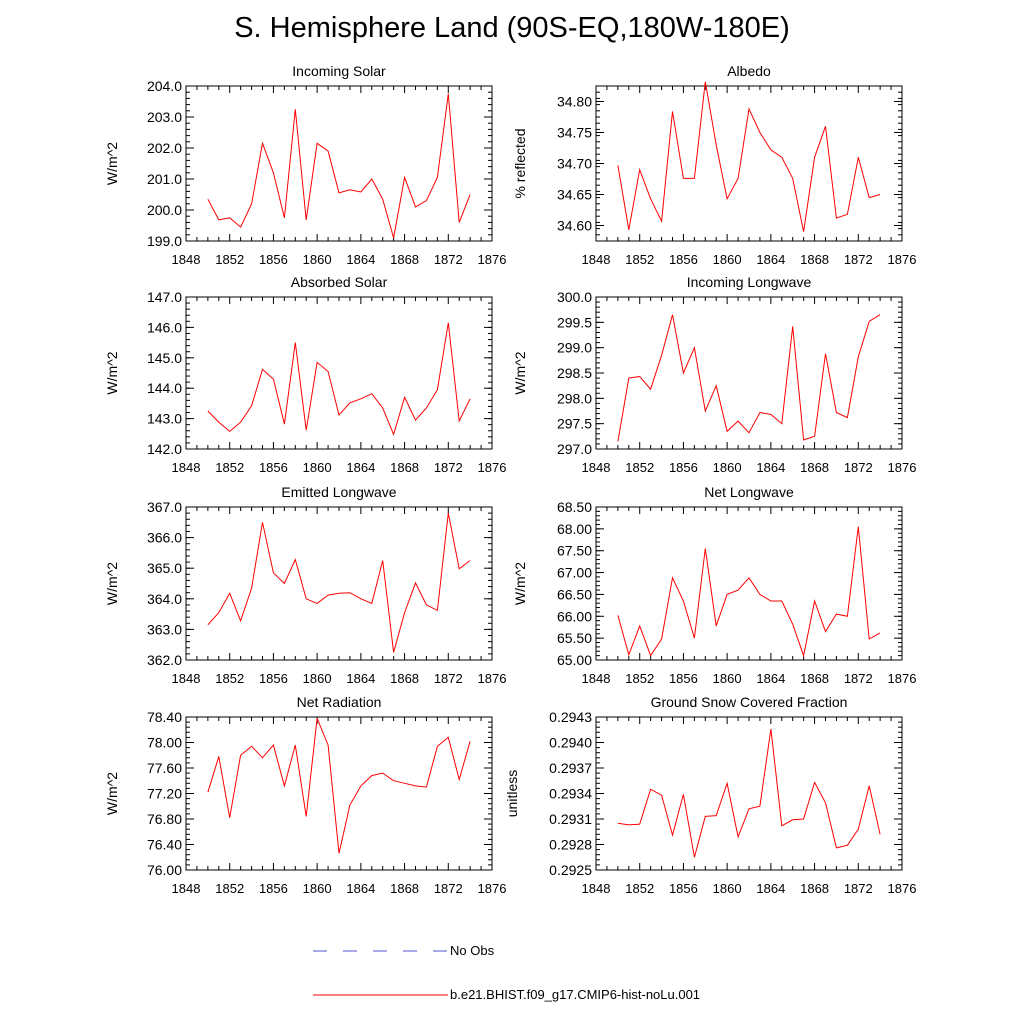  What do you see at coordinates (570, 819) in the screenshot?
I see `y-tick-label: 0.2931` at bounding box center [570, 819].